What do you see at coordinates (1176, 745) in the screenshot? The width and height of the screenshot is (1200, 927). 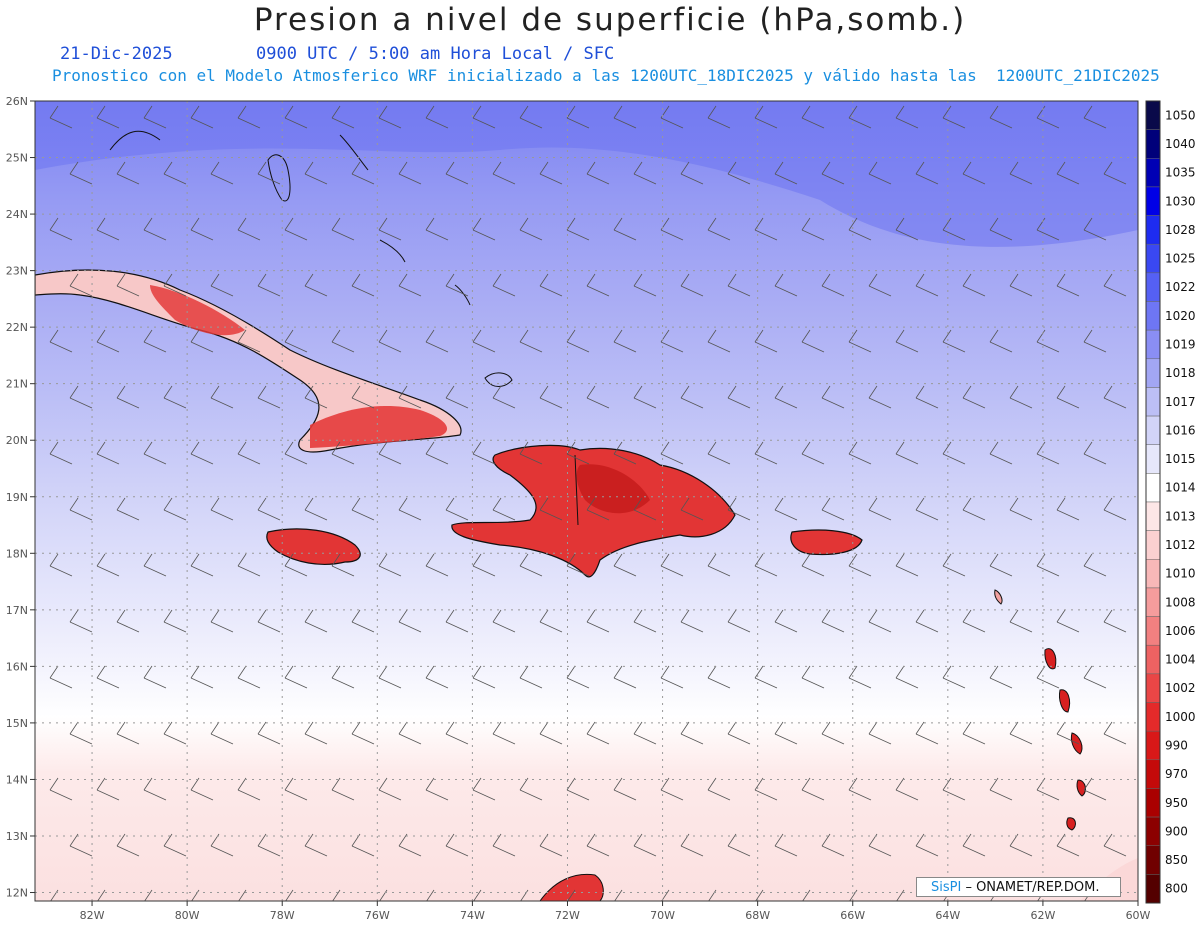 I see `colorbar-label: 990` at bounding box center [1176, 745].